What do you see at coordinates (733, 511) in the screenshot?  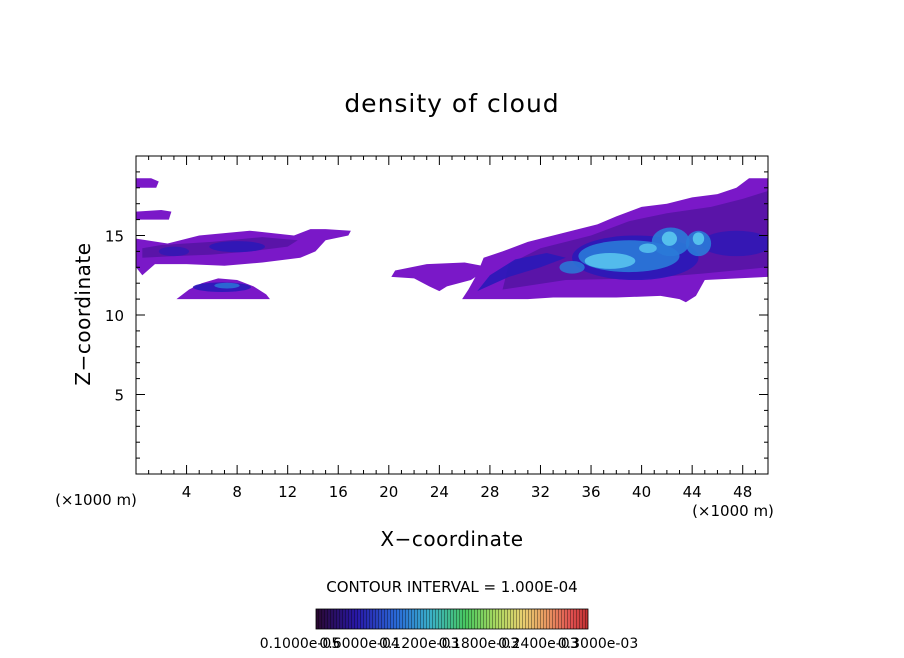 I see `x-unit-right: (×1000 m)` at bounding box center [733, 511].